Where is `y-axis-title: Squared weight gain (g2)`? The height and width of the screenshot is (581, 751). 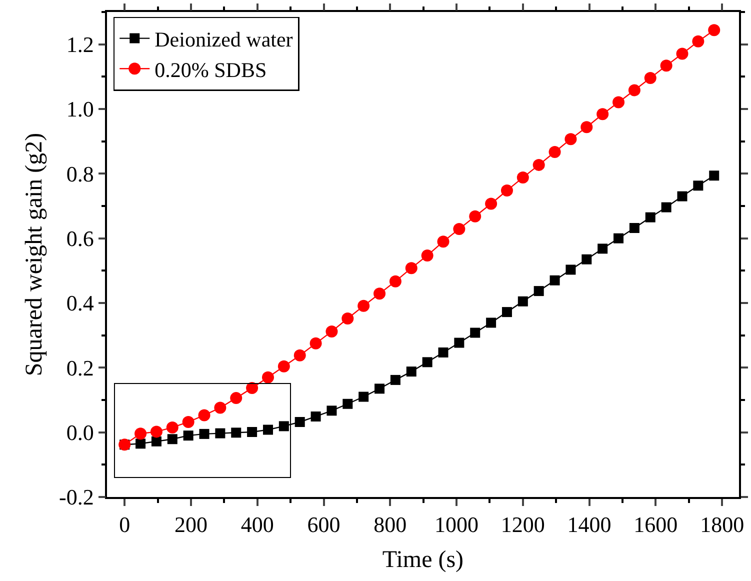
y-axis-title: Squared weight gain (g2) is located at coordinates (35, 254).